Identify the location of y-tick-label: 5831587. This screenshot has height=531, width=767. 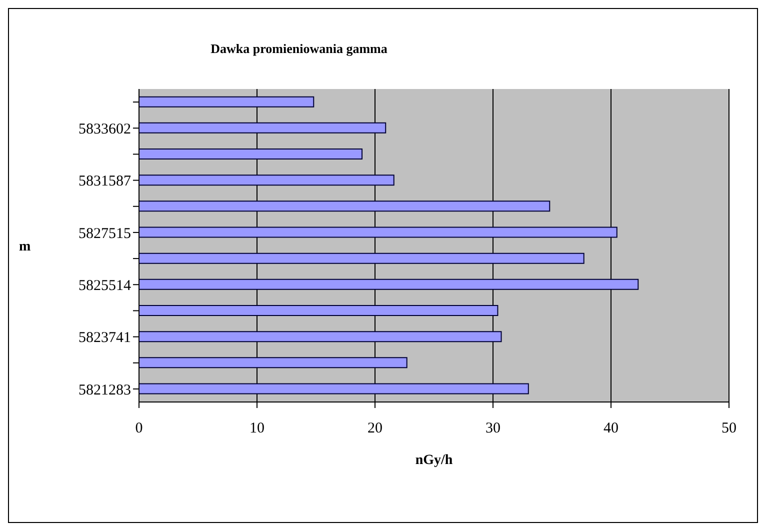
(105, 182).